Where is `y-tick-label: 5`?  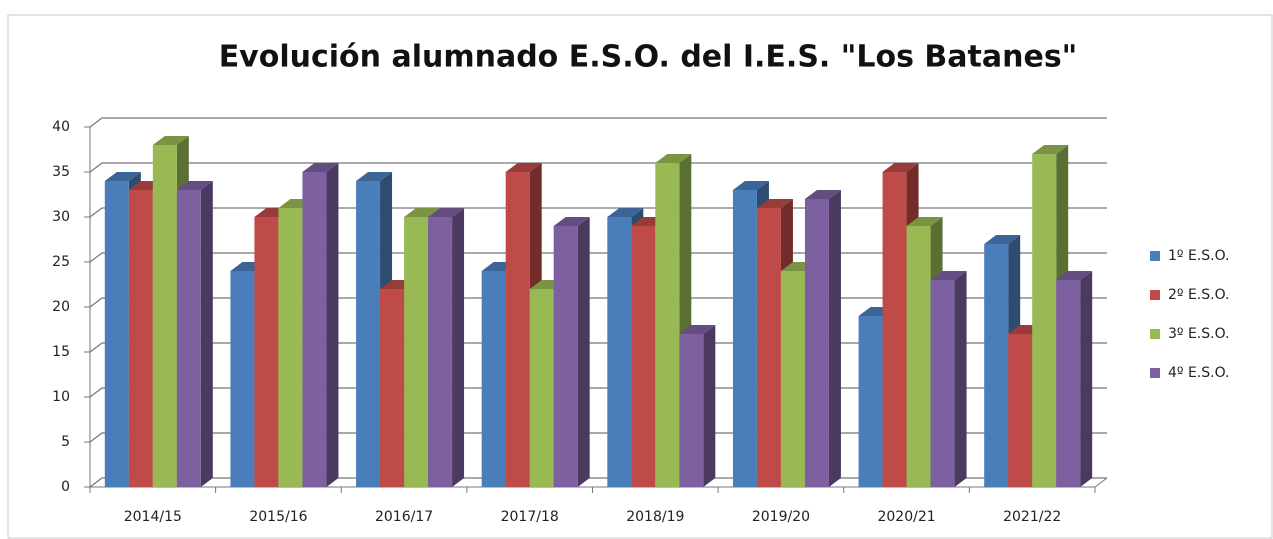 y-tick-label: 5 is located at coordinates (65, 442).